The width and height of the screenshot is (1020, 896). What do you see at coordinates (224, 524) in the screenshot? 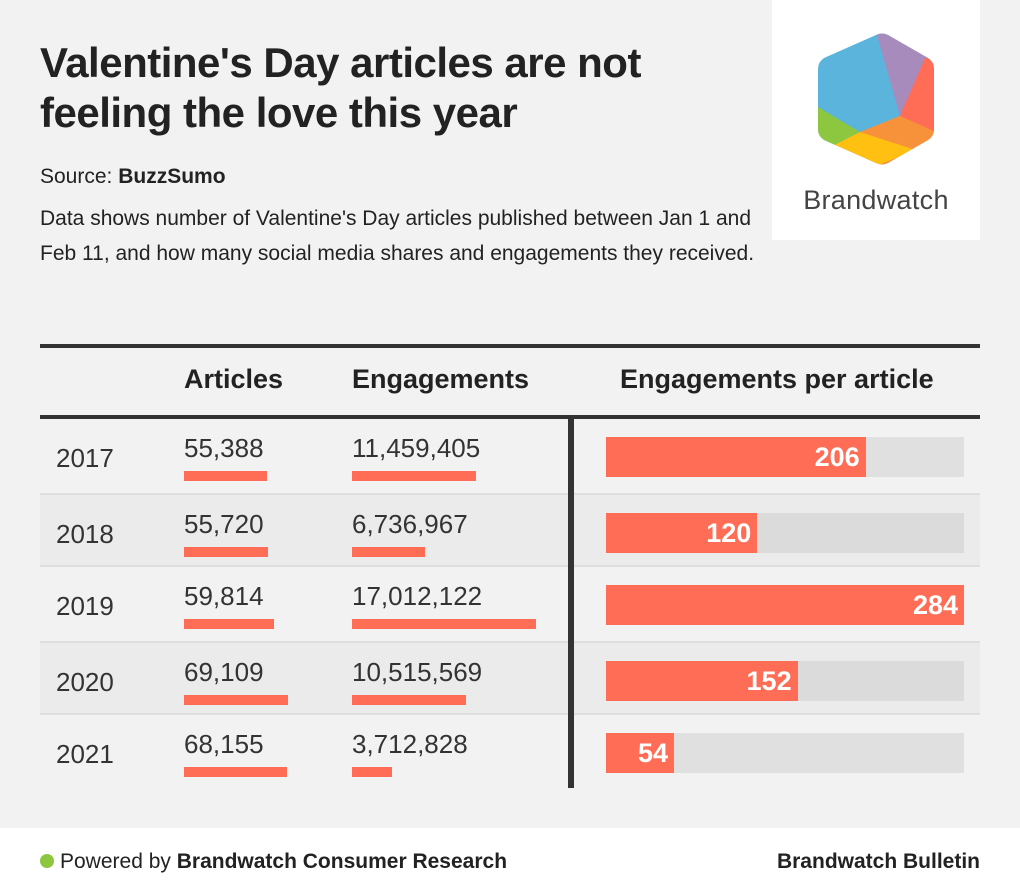
I see `articles-value: 55,720` at bounding box center [224, 524].